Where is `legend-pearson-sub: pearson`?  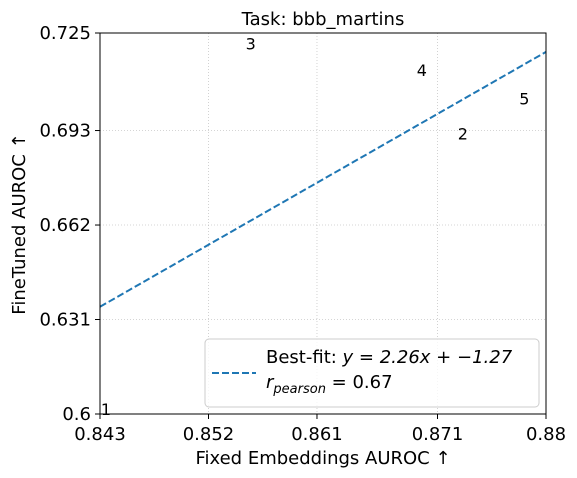
legend-pearson-sub: pearson is located at coordinates (299, 389).